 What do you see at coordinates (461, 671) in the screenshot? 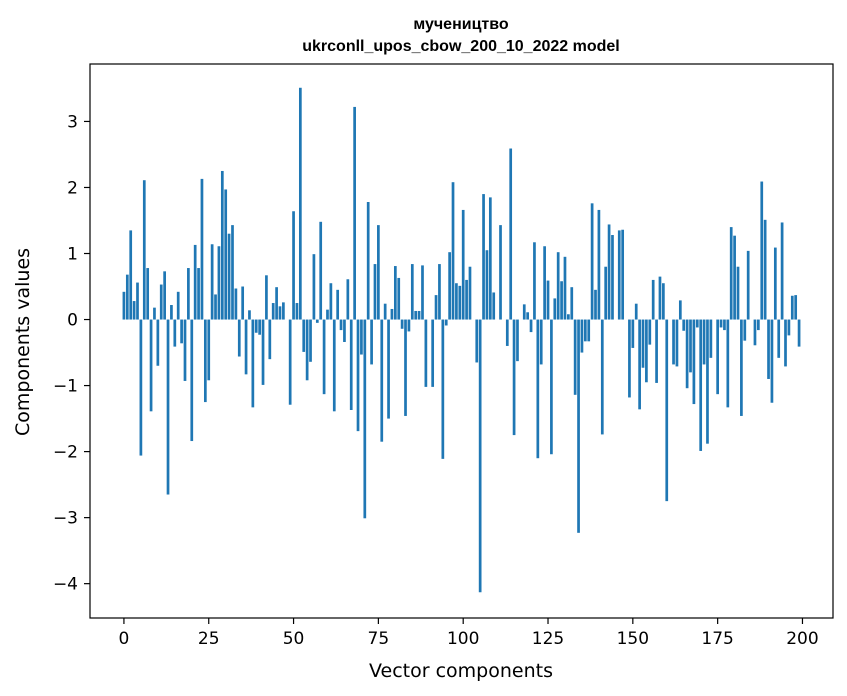
I see `x-axis-label: Vector components` at bounding box center [461, 671].